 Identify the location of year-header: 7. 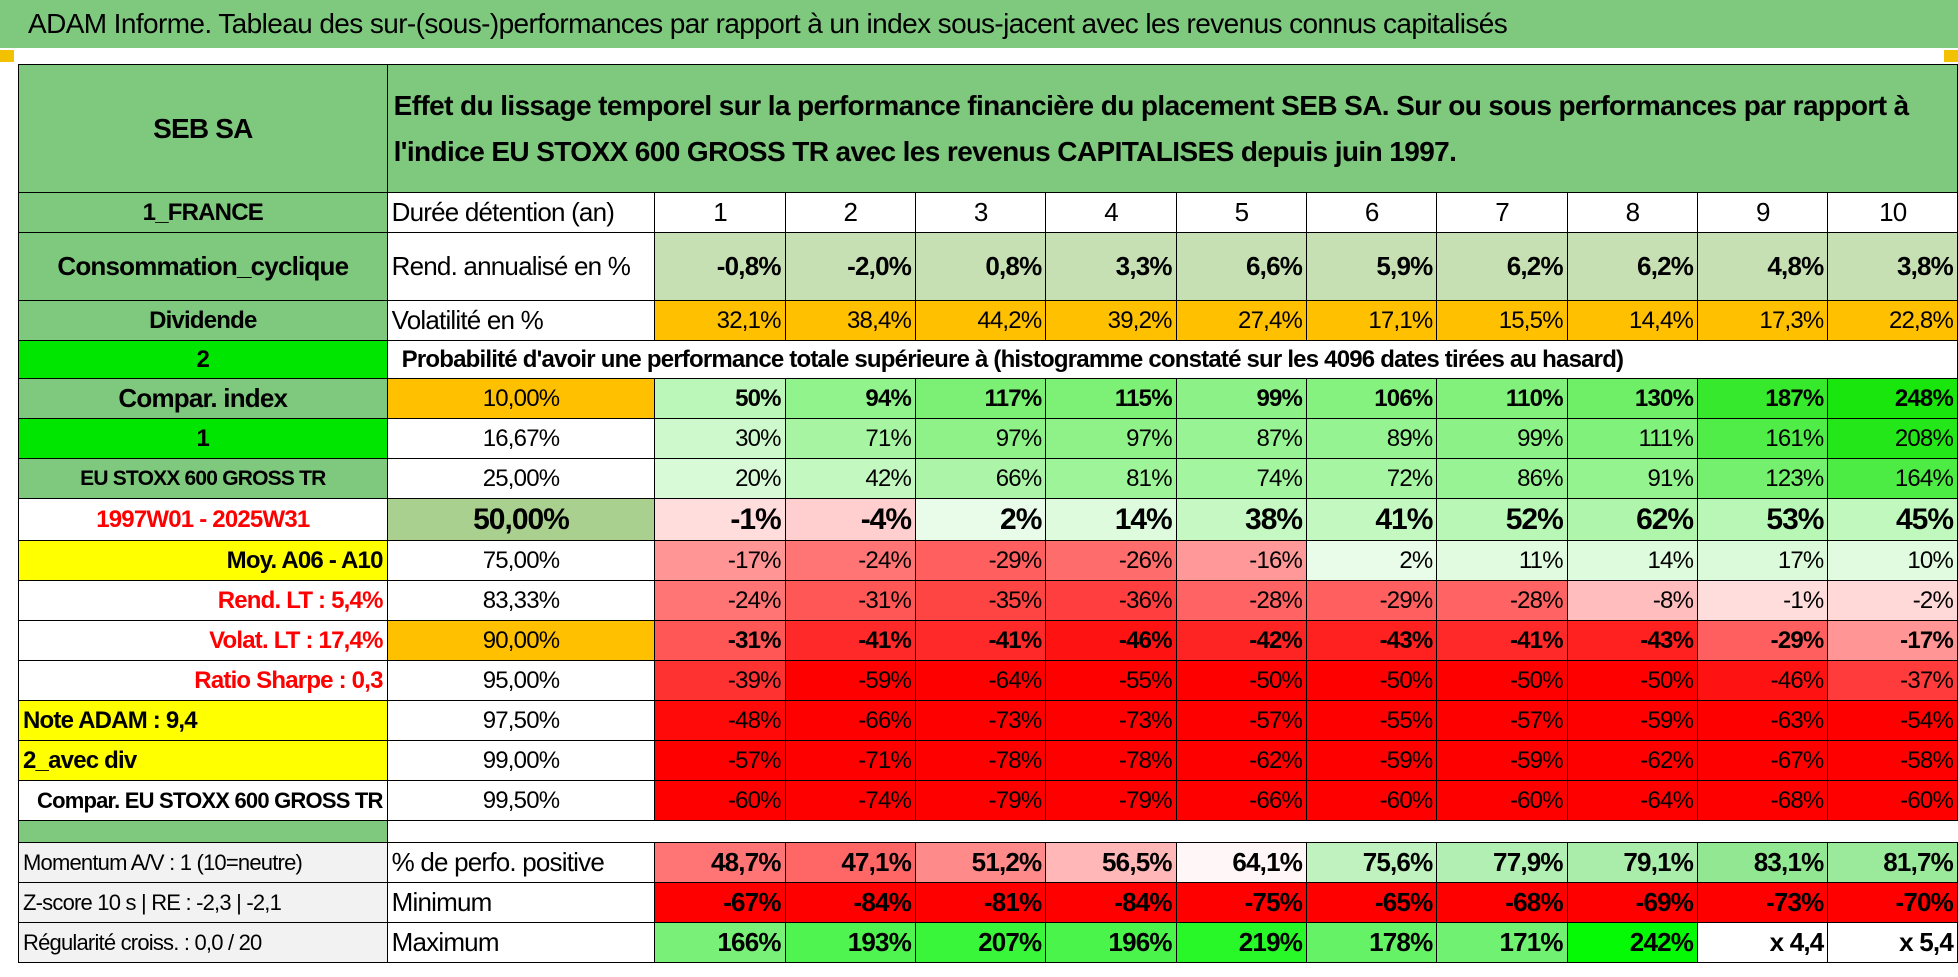
(1502, 212).